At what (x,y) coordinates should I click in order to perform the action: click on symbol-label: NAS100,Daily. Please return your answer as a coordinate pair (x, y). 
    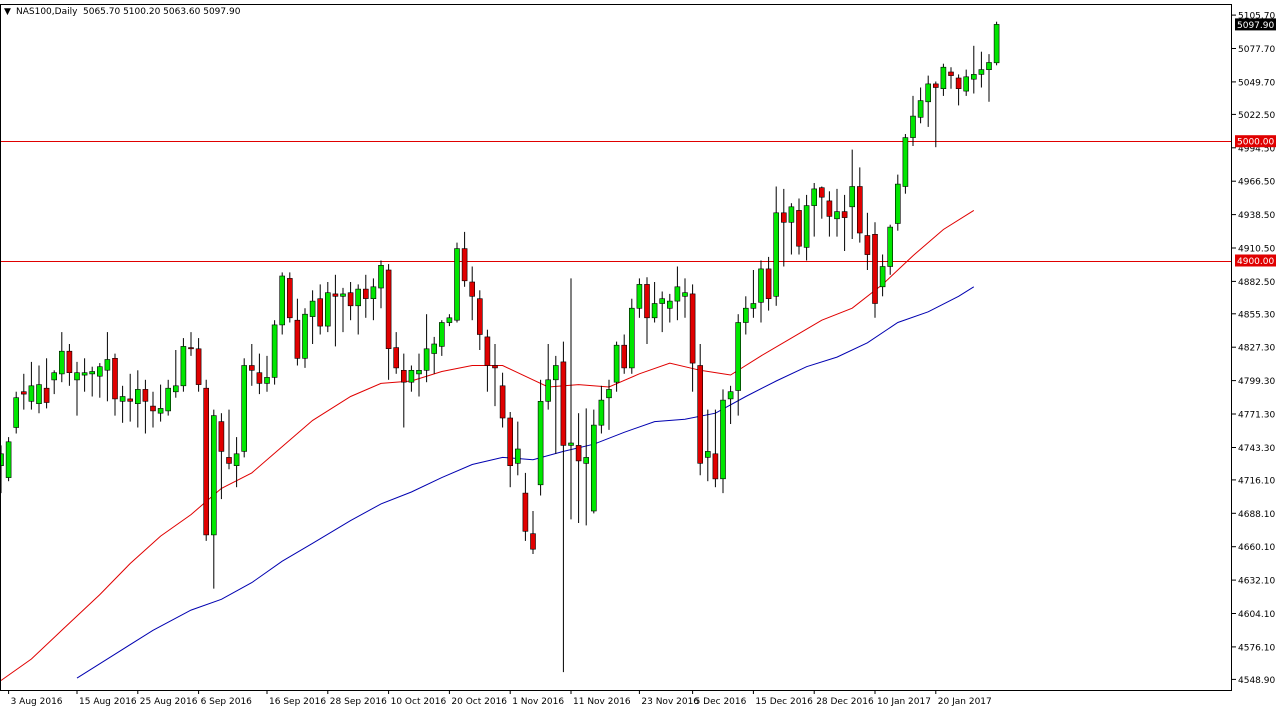
    Looking at the image, I should click on (47, 12).